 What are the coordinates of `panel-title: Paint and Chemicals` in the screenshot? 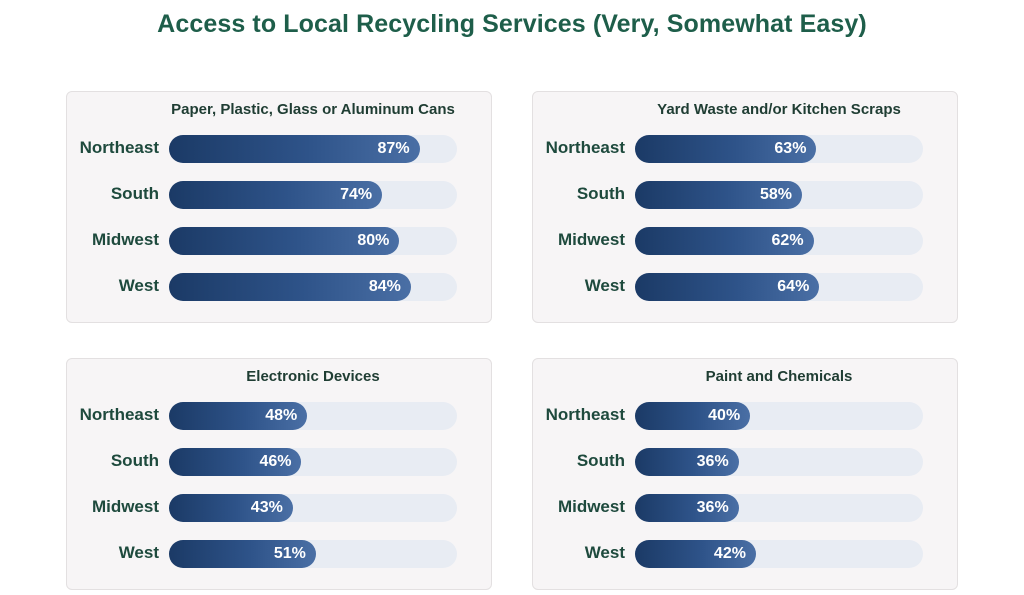 It's located at (779, 376).